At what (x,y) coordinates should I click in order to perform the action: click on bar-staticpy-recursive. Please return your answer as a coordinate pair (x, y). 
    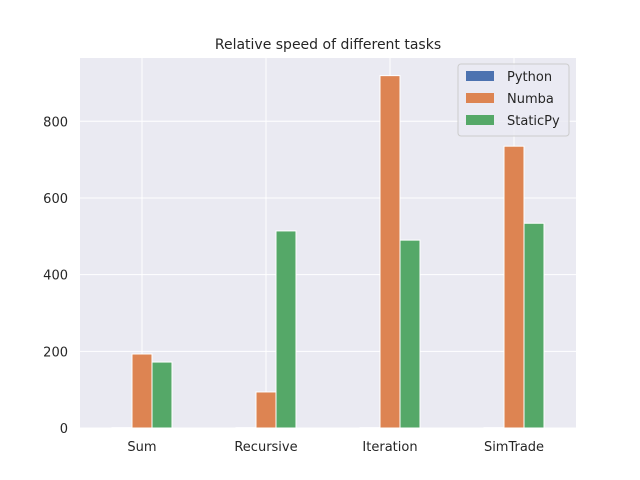
    Looking at the image, I should click on (286, 329).